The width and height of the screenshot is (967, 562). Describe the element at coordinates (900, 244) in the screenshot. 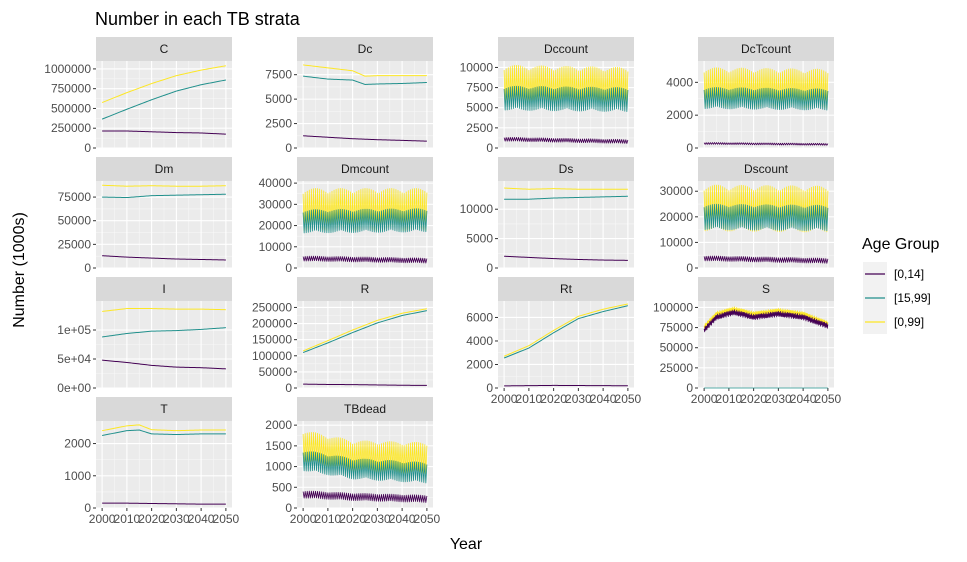

I see `legend-title: Age Group` at that location.